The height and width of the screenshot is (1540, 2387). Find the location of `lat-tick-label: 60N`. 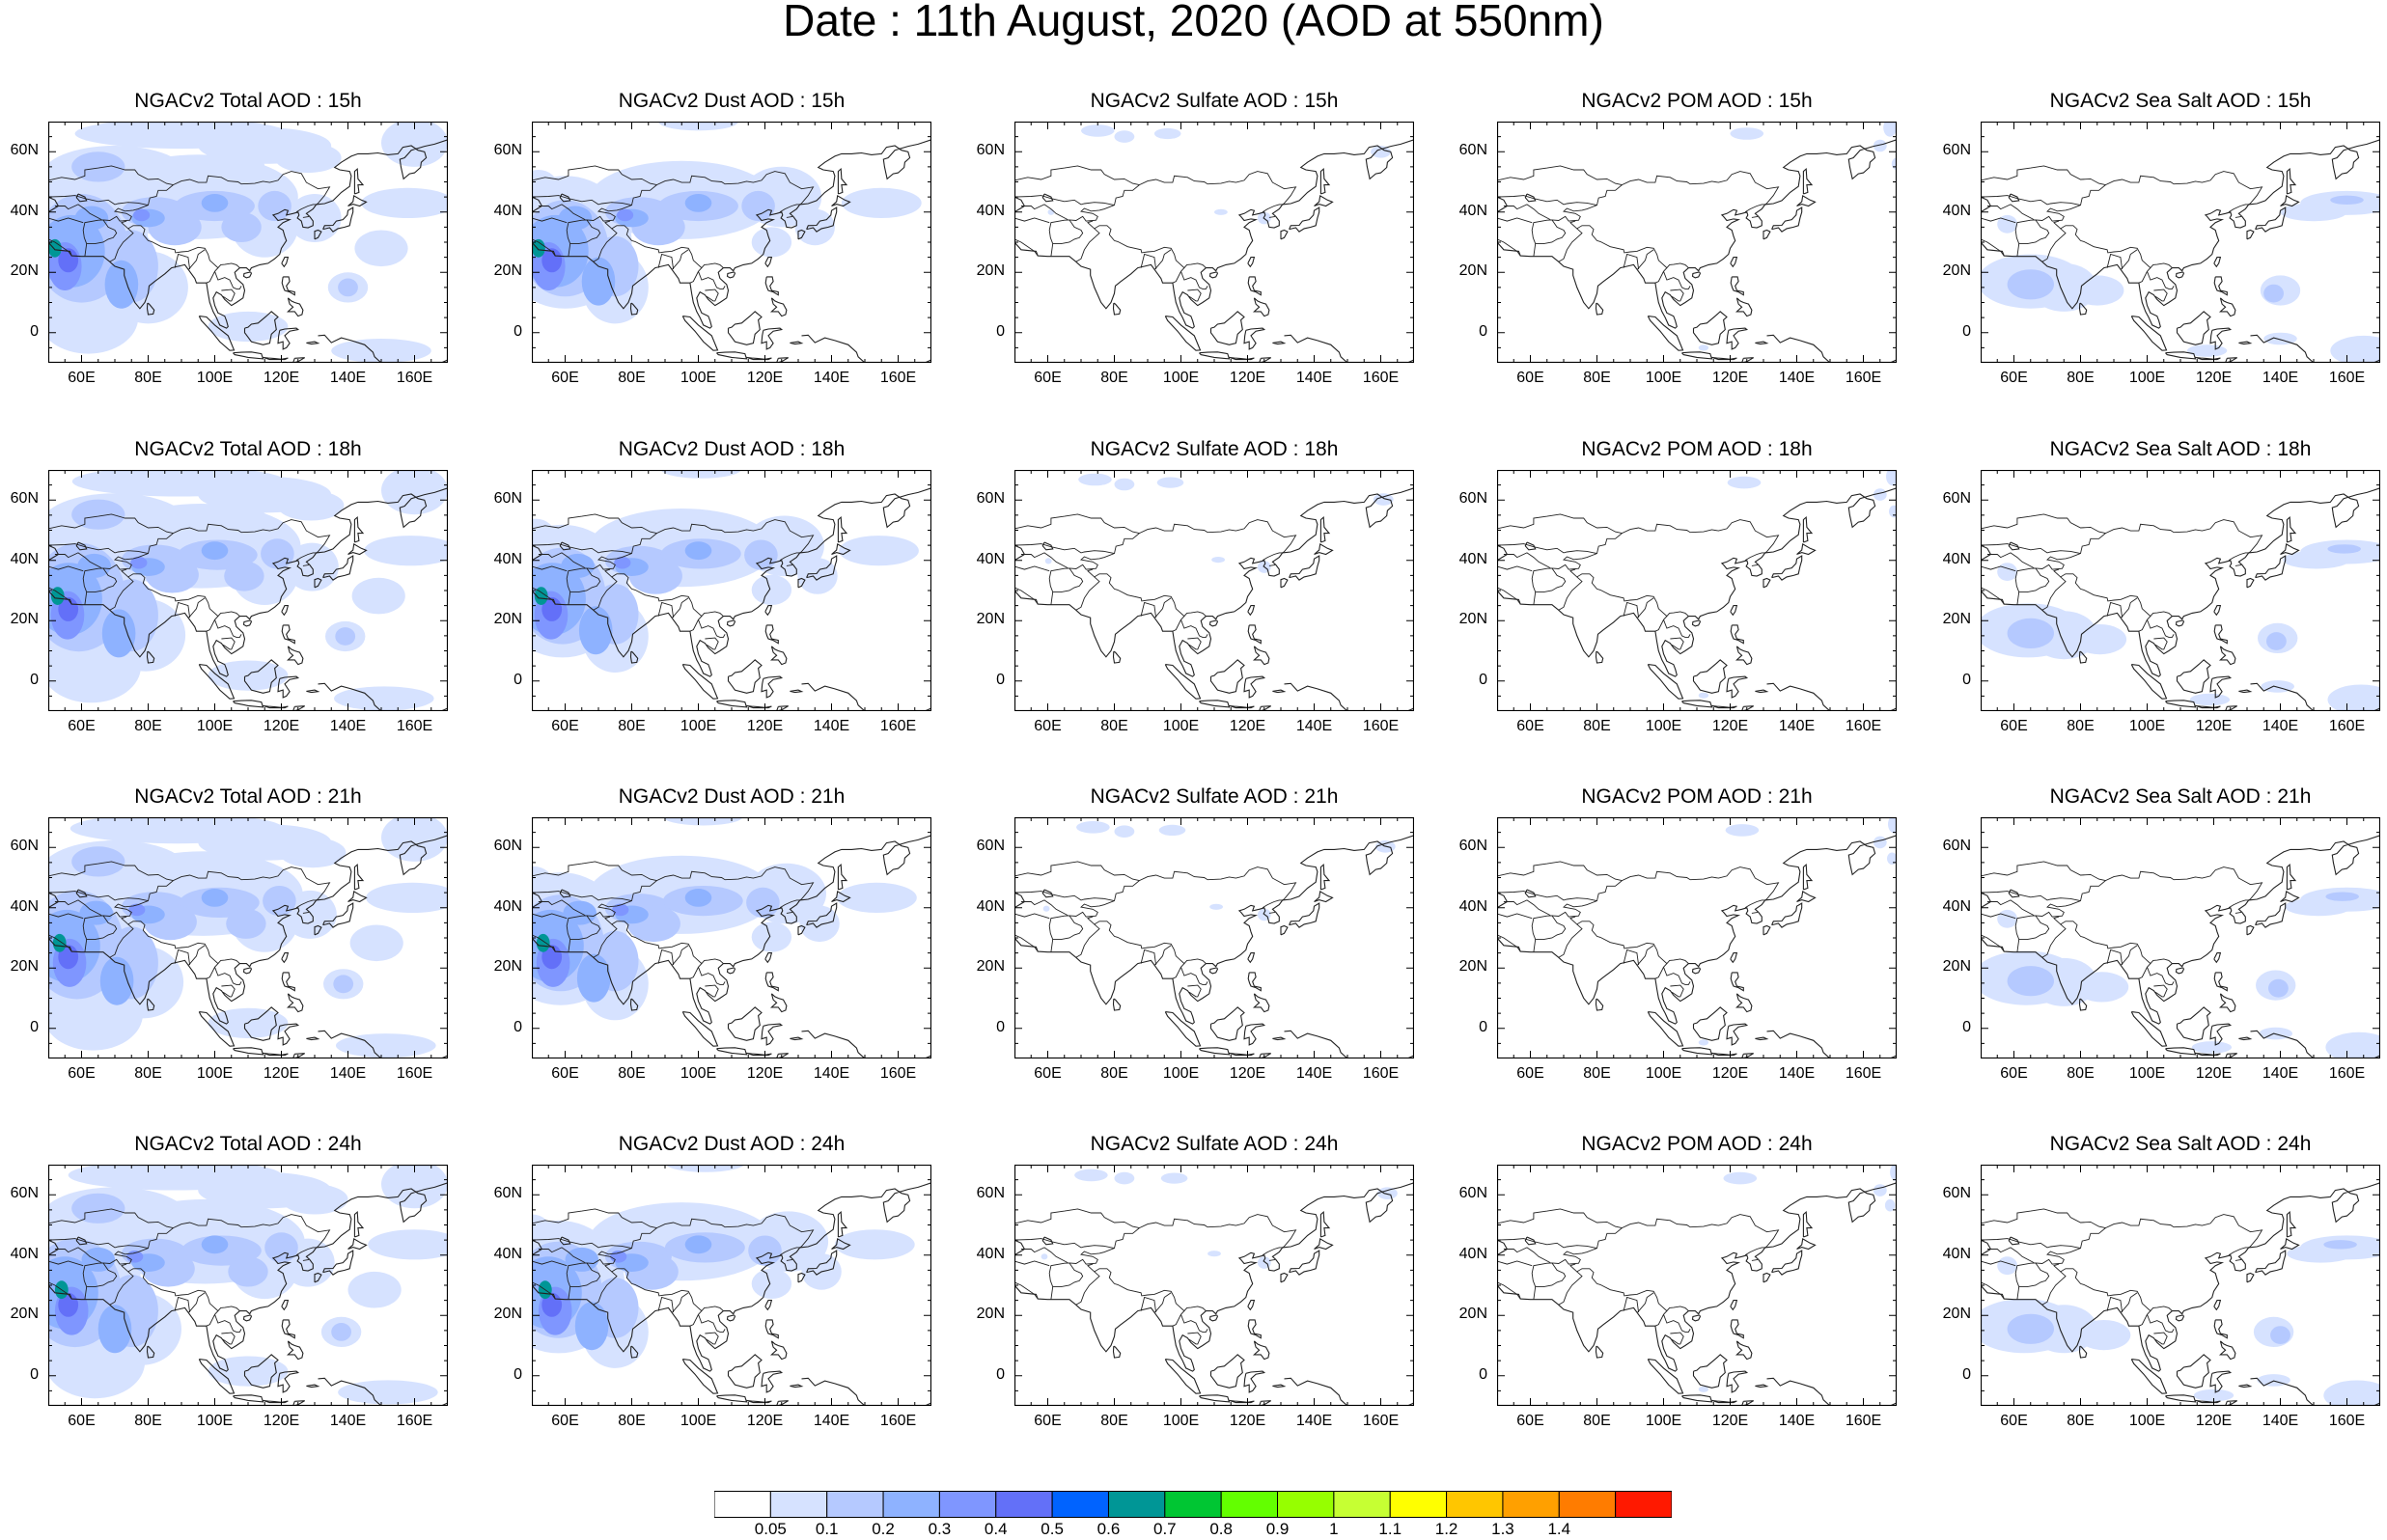

lat-tick-label: 60N is located at coordinates (1956, 1193).